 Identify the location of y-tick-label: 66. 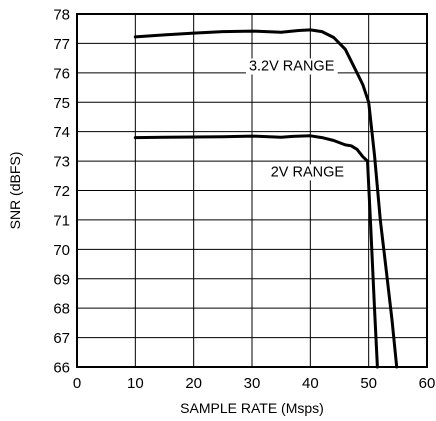
(61, 368).